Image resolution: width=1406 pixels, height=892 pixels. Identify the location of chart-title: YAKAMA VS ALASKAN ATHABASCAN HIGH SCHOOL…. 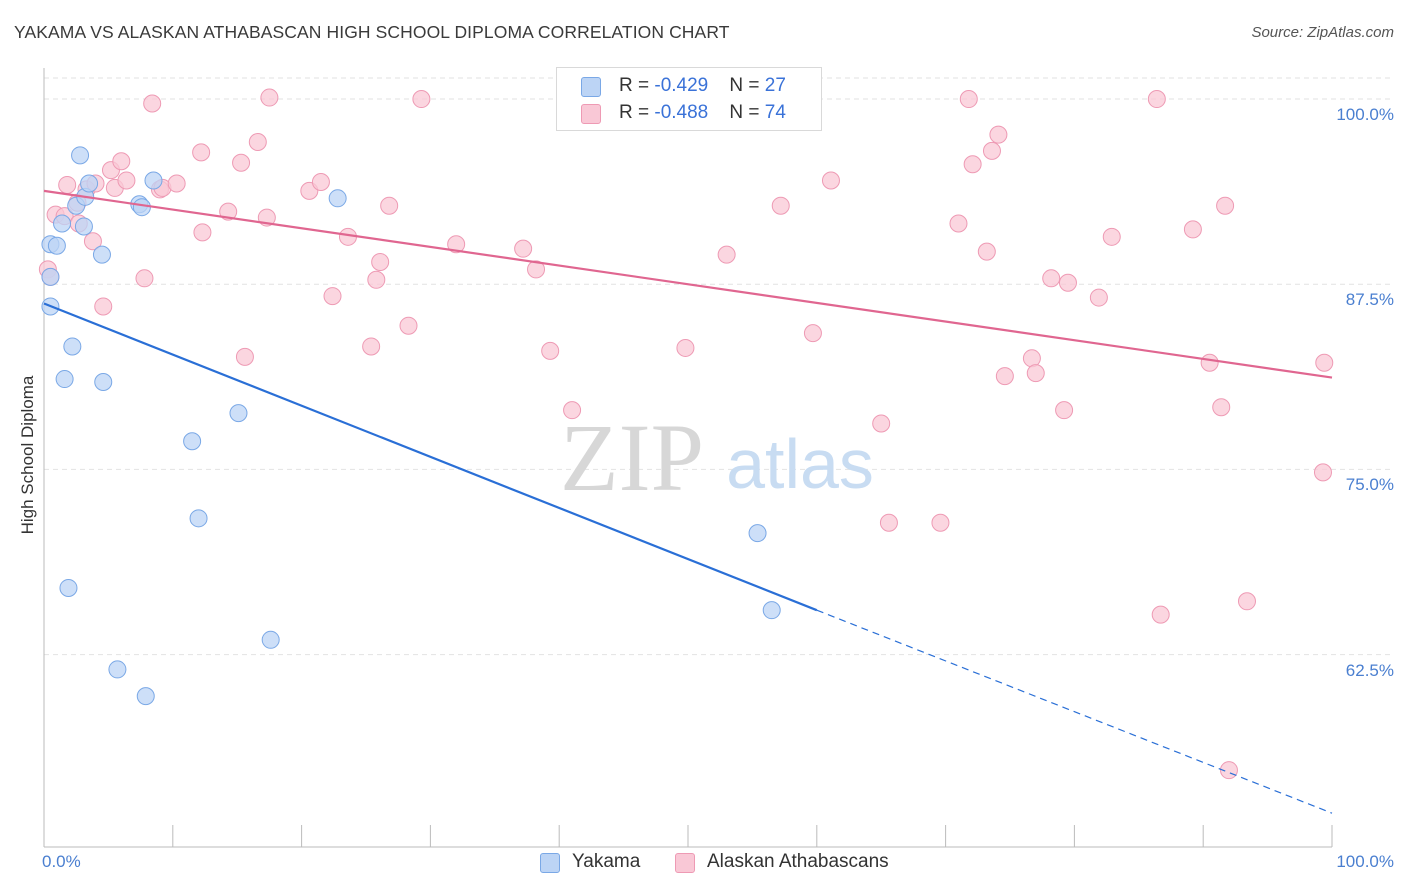
(372, 32).